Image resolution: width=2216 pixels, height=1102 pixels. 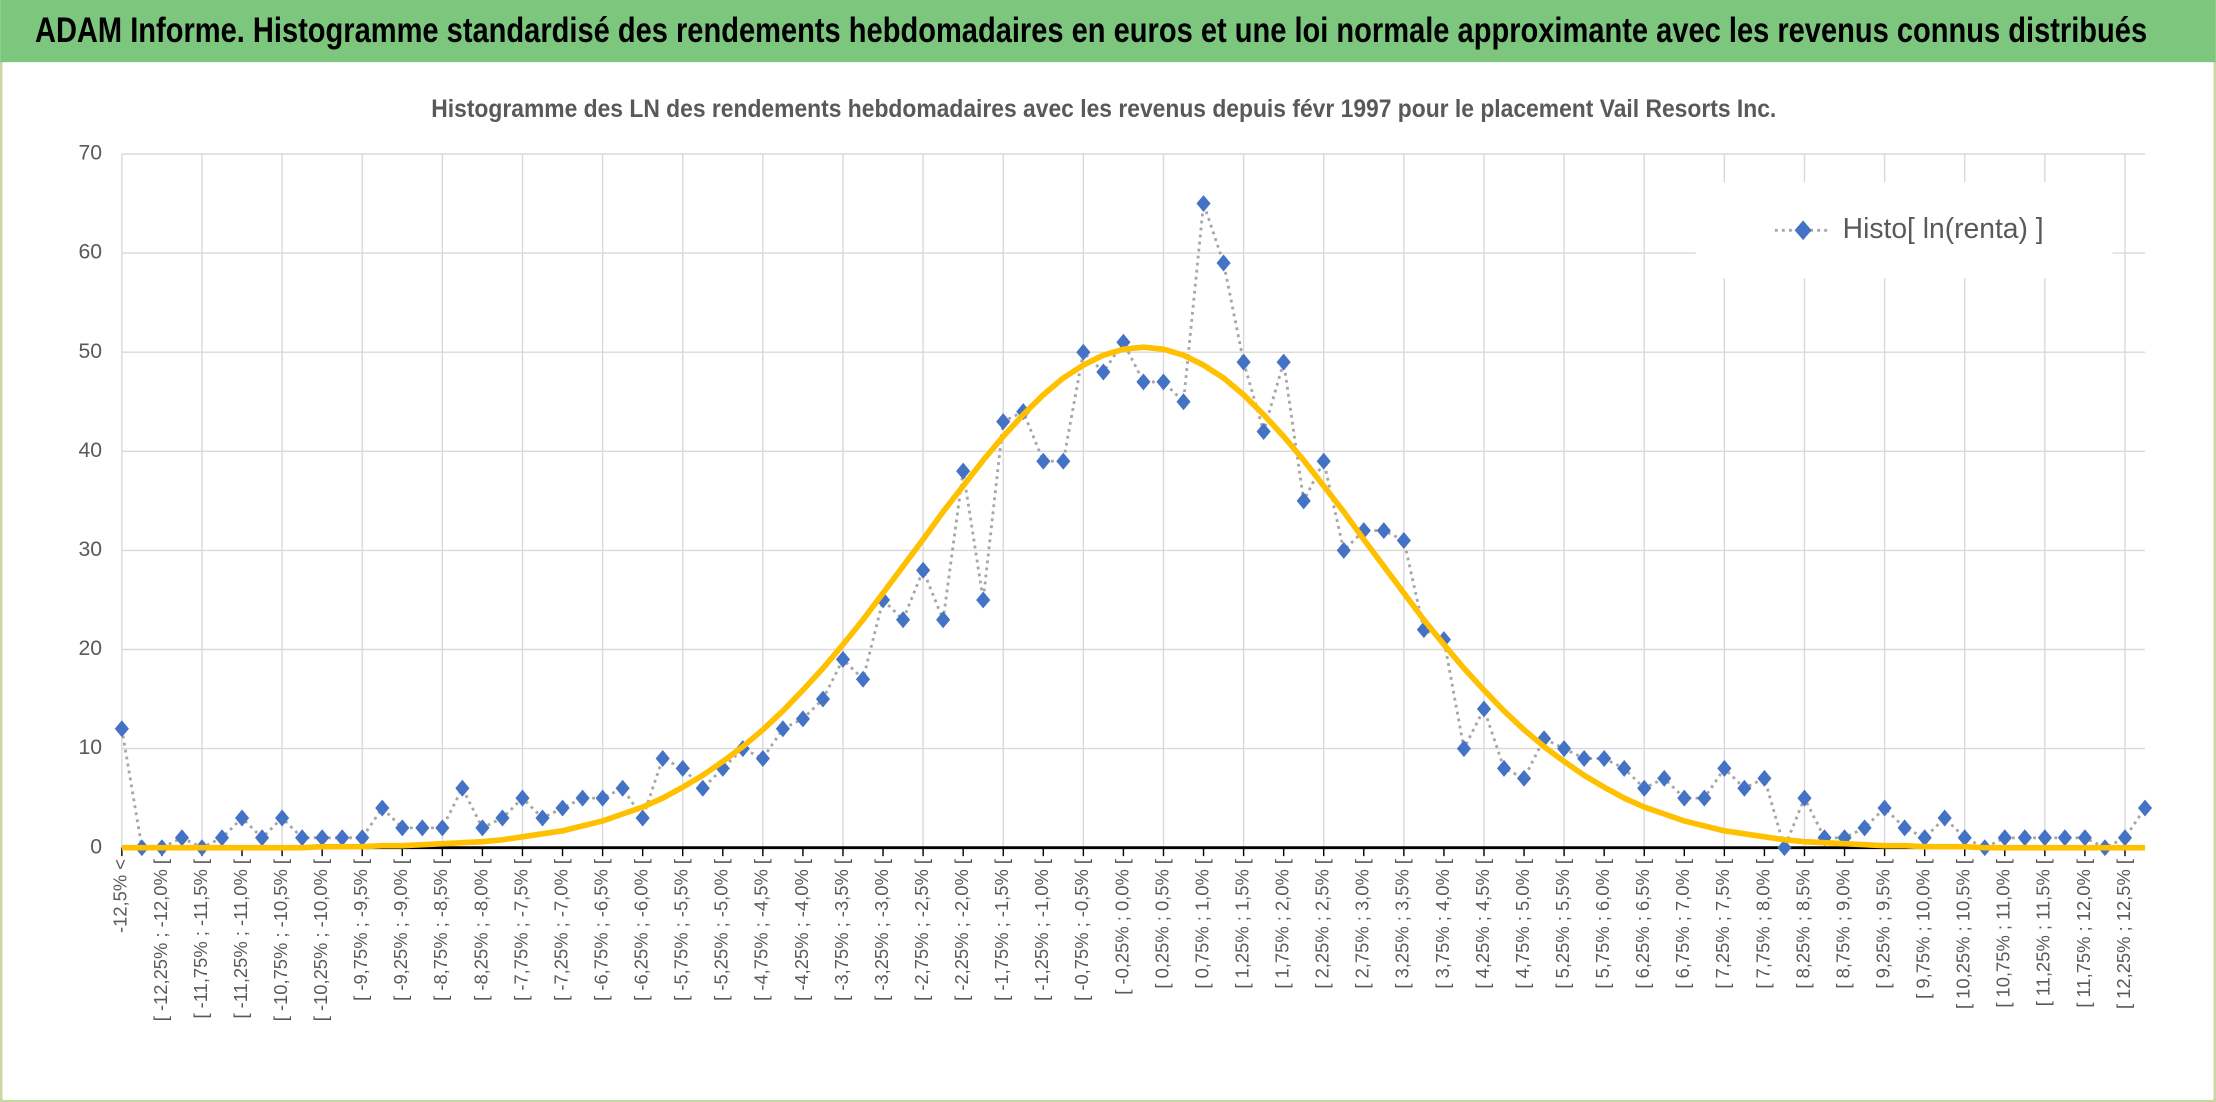 What do you see at coordinates (90, 252) in the screenshot?
I see `y-tick-label: 60` at bounding box center [90, 252].